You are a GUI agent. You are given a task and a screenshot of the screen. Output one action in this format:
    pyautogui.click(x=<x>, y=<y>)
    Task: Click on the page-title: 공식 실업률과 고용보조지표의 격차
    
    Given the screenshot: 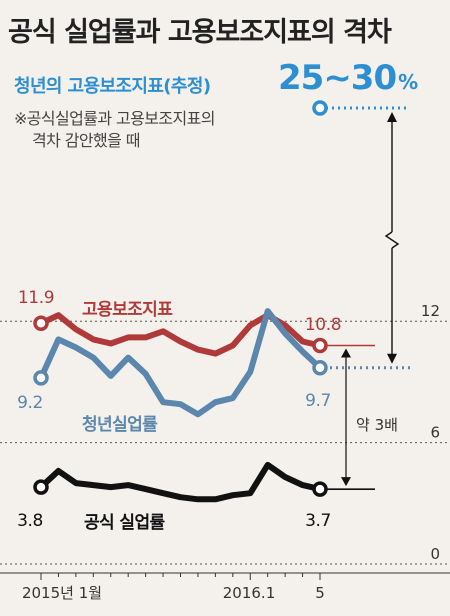 What is the action you would take?
    pyautogui.click(x=200, y=32)
    